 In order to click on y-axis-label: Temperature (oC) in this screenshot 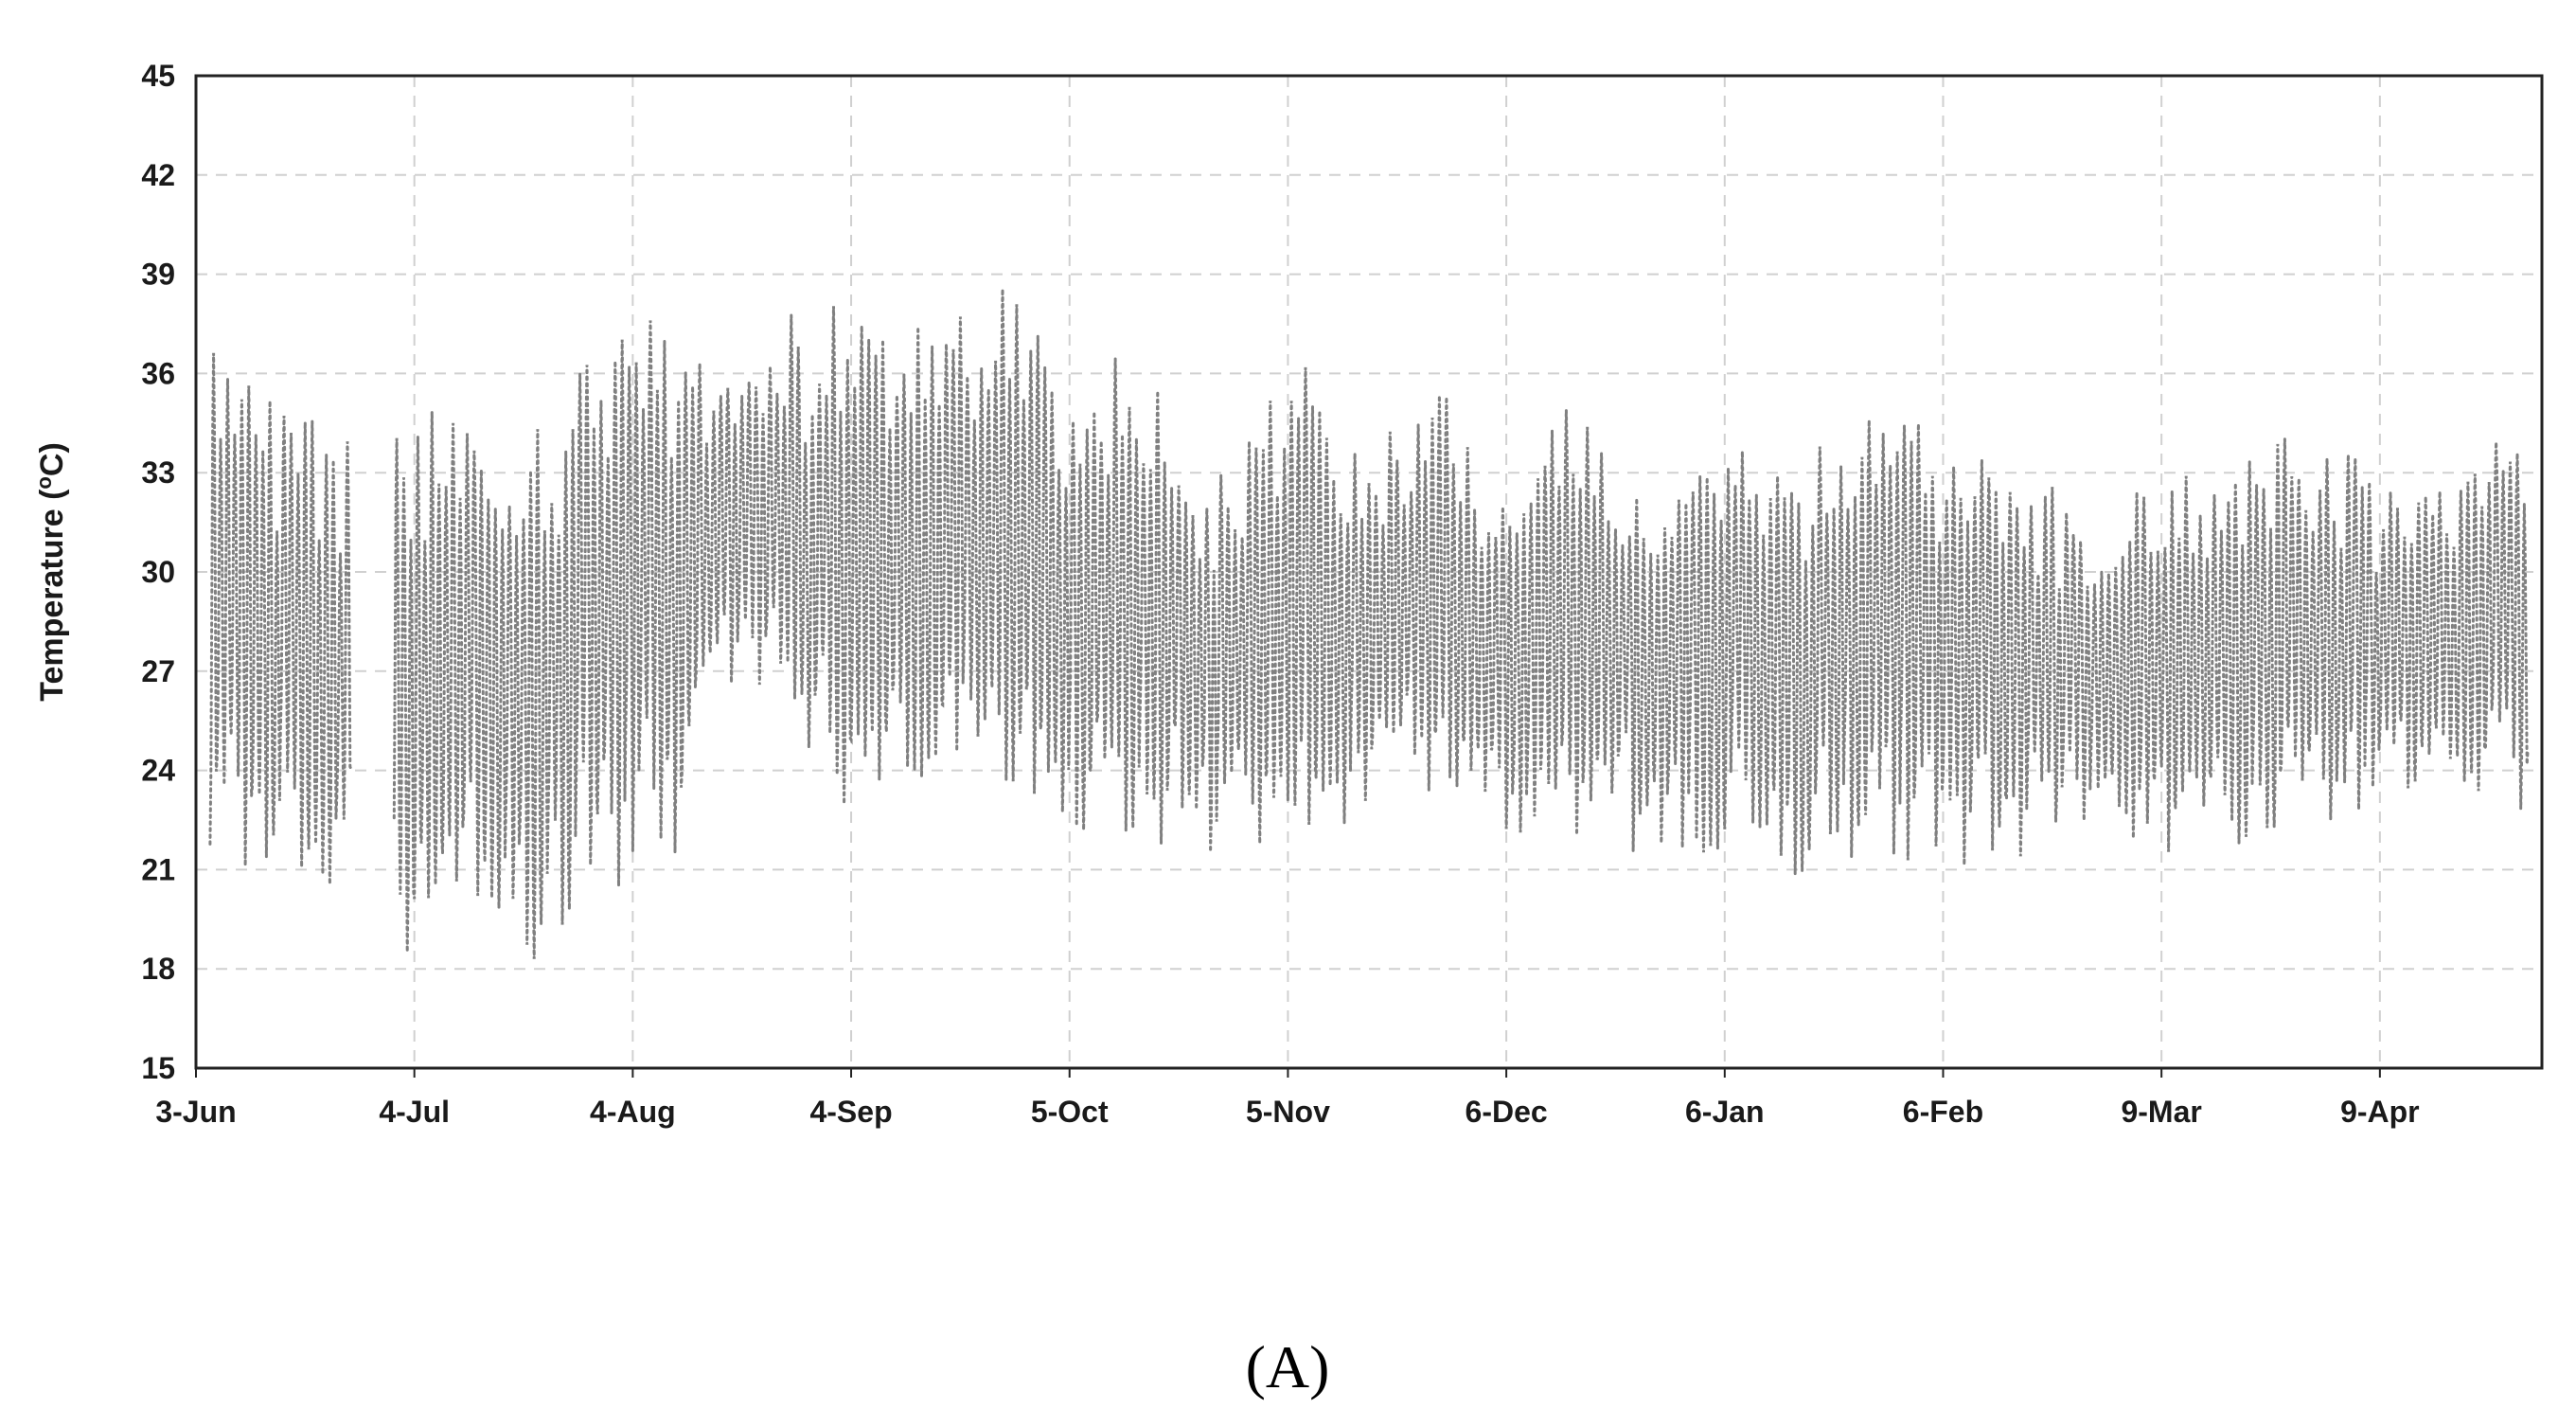, I will do `click(52, 572)`.